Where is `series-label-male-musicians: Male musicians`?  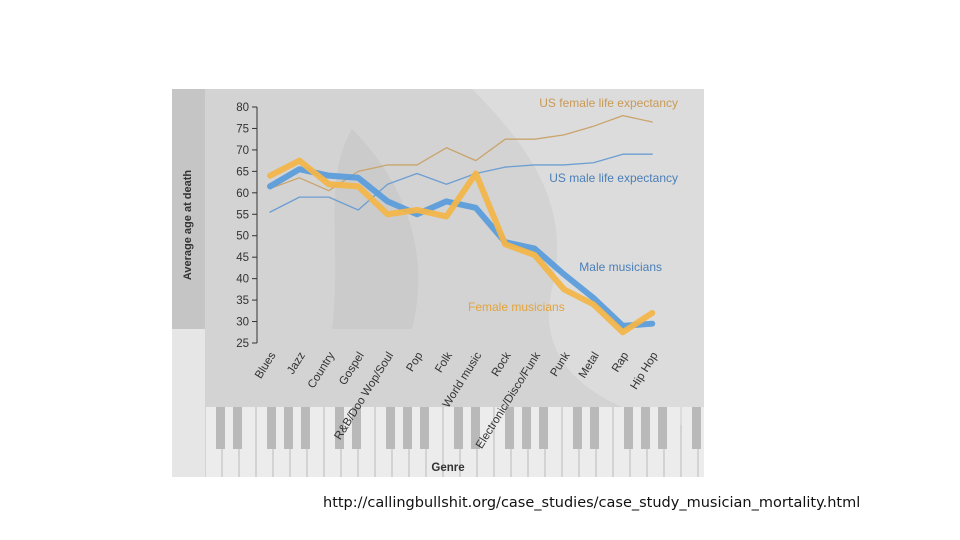 series-label-male-musicians: Male musicians is located at coordinates (620, 267).